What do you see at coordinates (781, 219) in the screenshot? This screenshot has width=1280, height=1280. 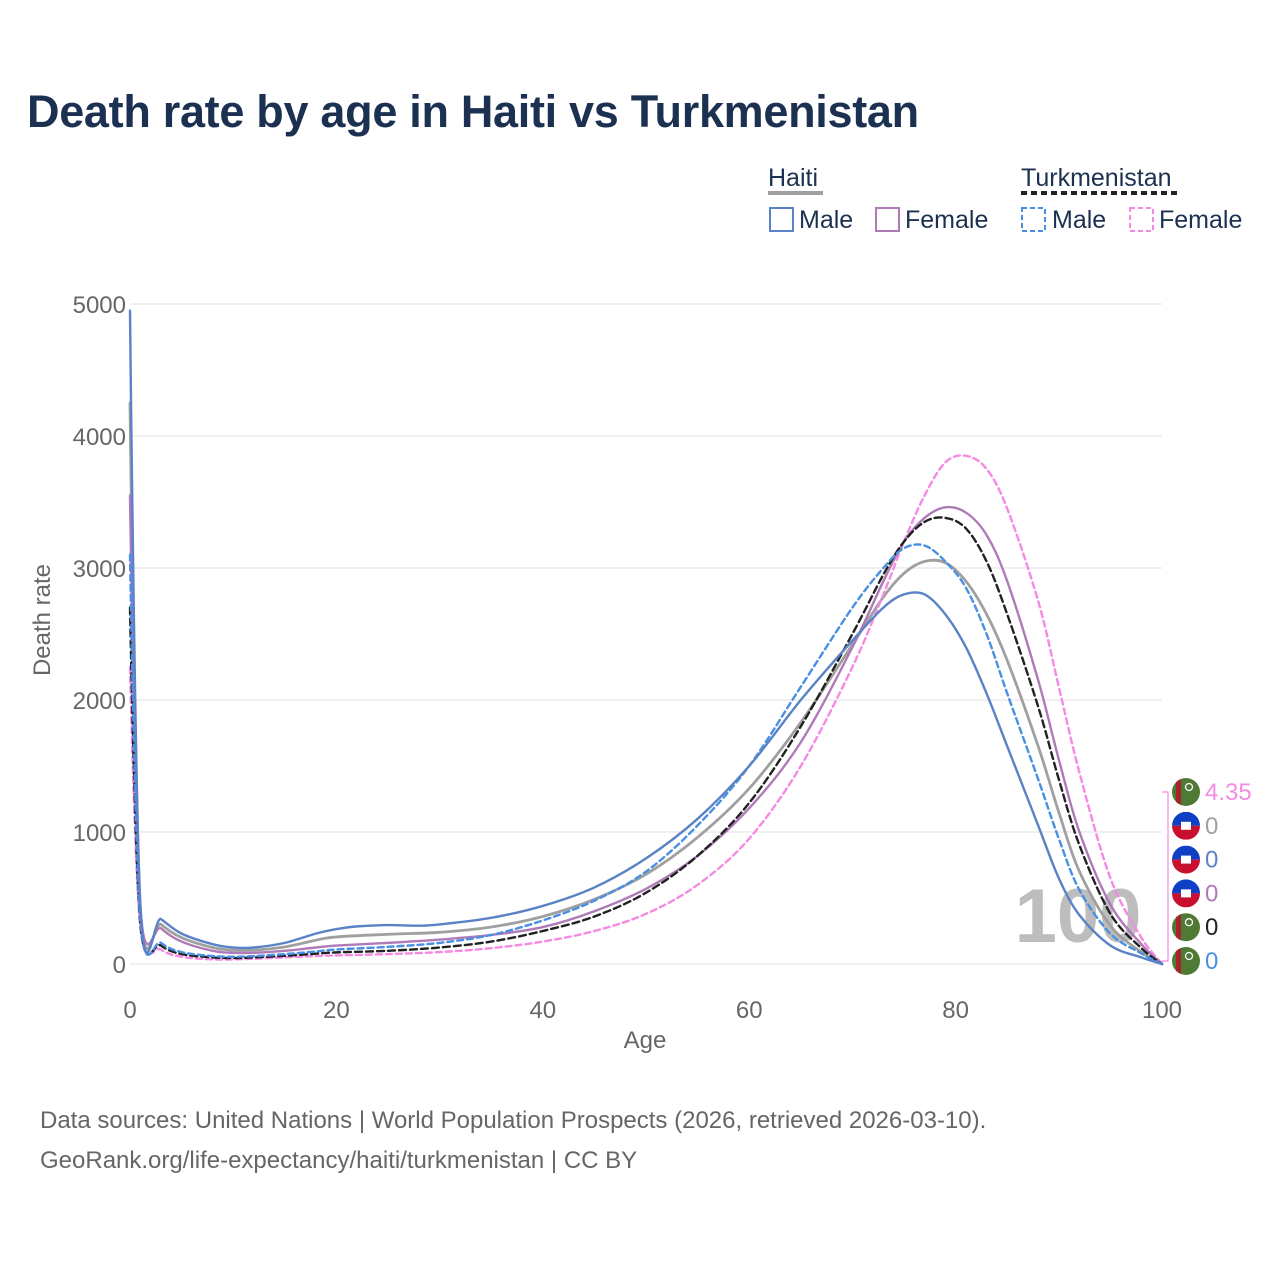 I see `legend-swatch-haiti-male` at bounding box center [781, 219].